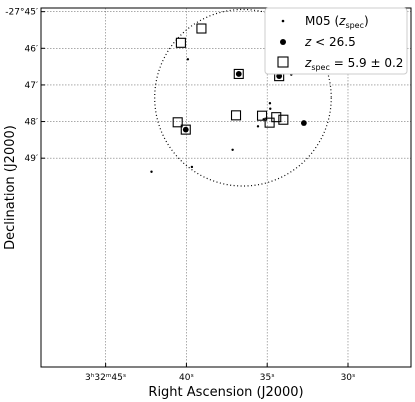 The width and height of the screenshot is (415, 402). I want to click on y-tick-label: -27°45′, so click(21, 13).